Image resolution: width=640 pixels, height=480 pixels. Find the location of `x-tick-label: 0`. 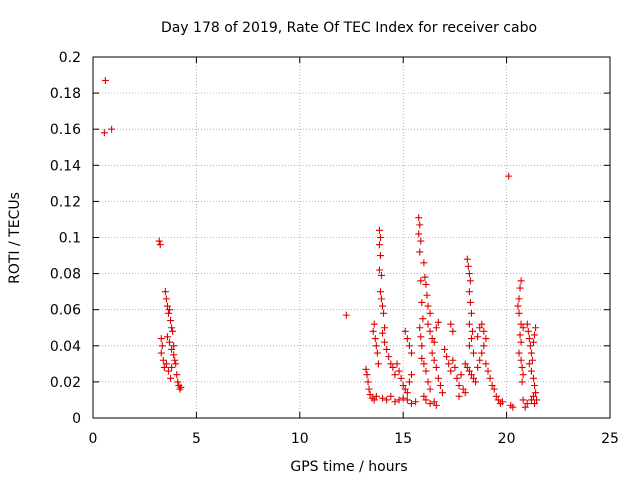

x-tick-label: 0 is located at coordinates (93, 439).